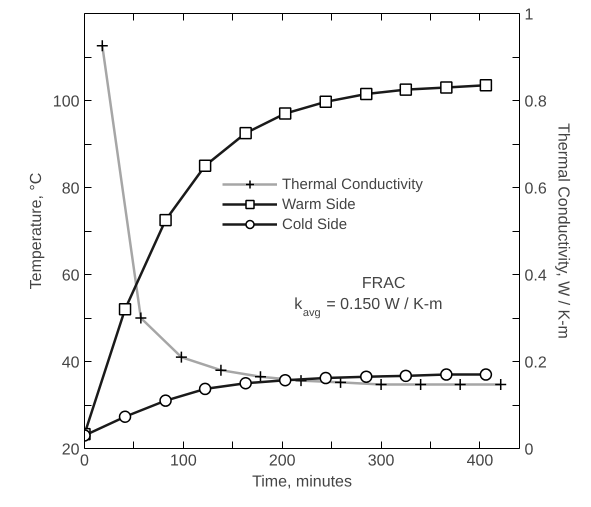 The width and height of the screenshot is (591, 507). I want to click on x-tick-label: 200, so click(282, 461).